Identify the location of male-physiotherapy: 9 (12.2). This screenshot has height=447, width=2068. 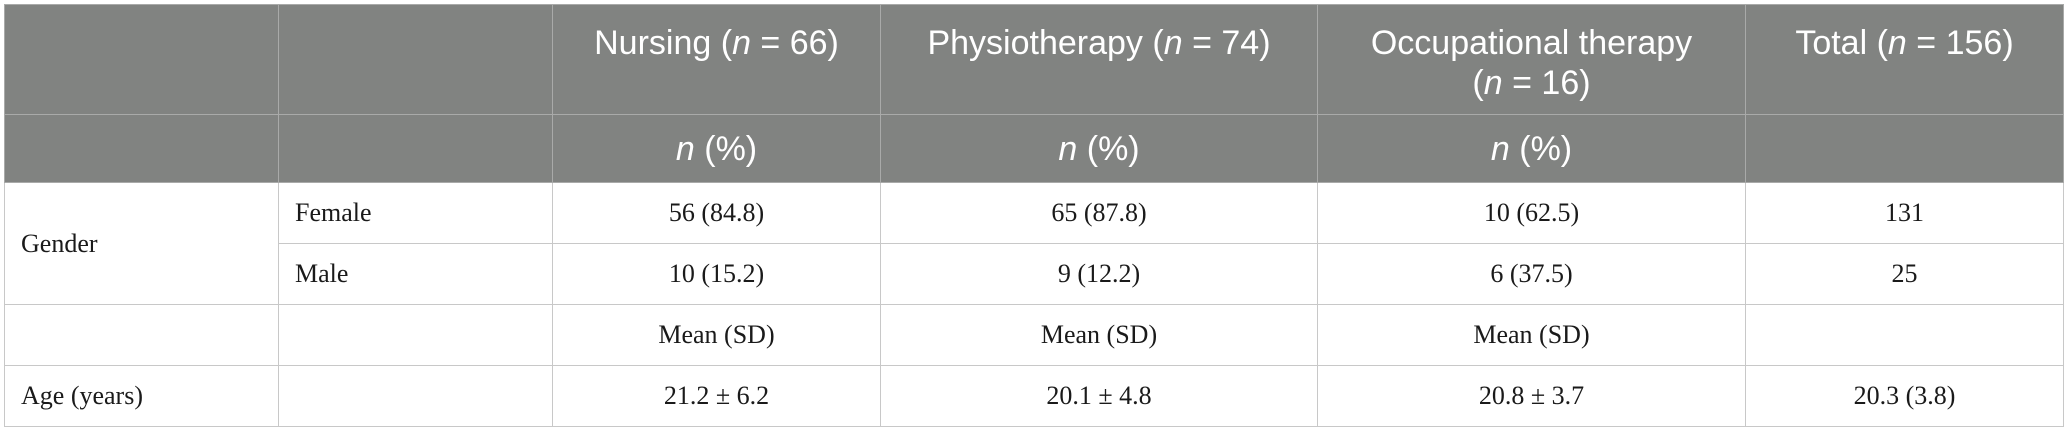
(1099, 274).